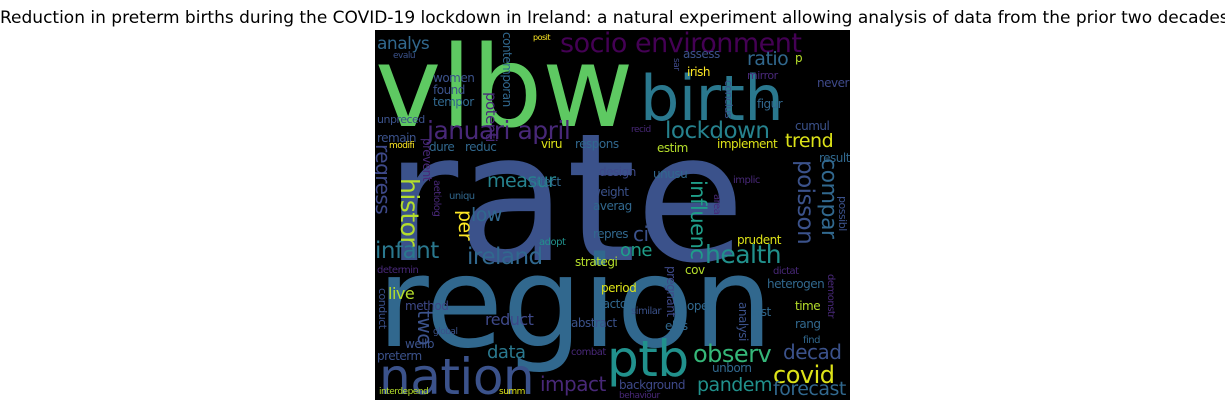  I want to click on word-mirror: mirror, so click(762, 75).